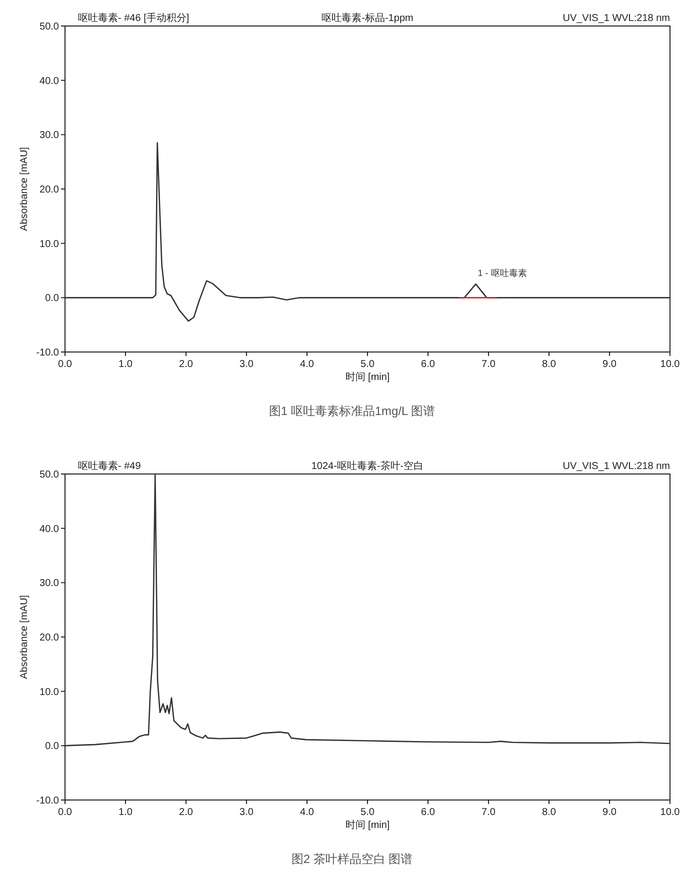 The height and width of the screenshot is (873, 699). Describe the element at coordinates (368, 18) in the screenshot. I see `chart-title: 呕吐毒素-标品-1ppm` at that location.